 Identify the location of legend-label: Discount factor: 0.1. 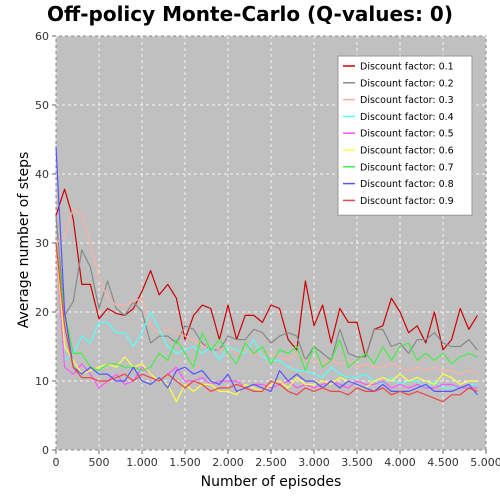
(407, 67).